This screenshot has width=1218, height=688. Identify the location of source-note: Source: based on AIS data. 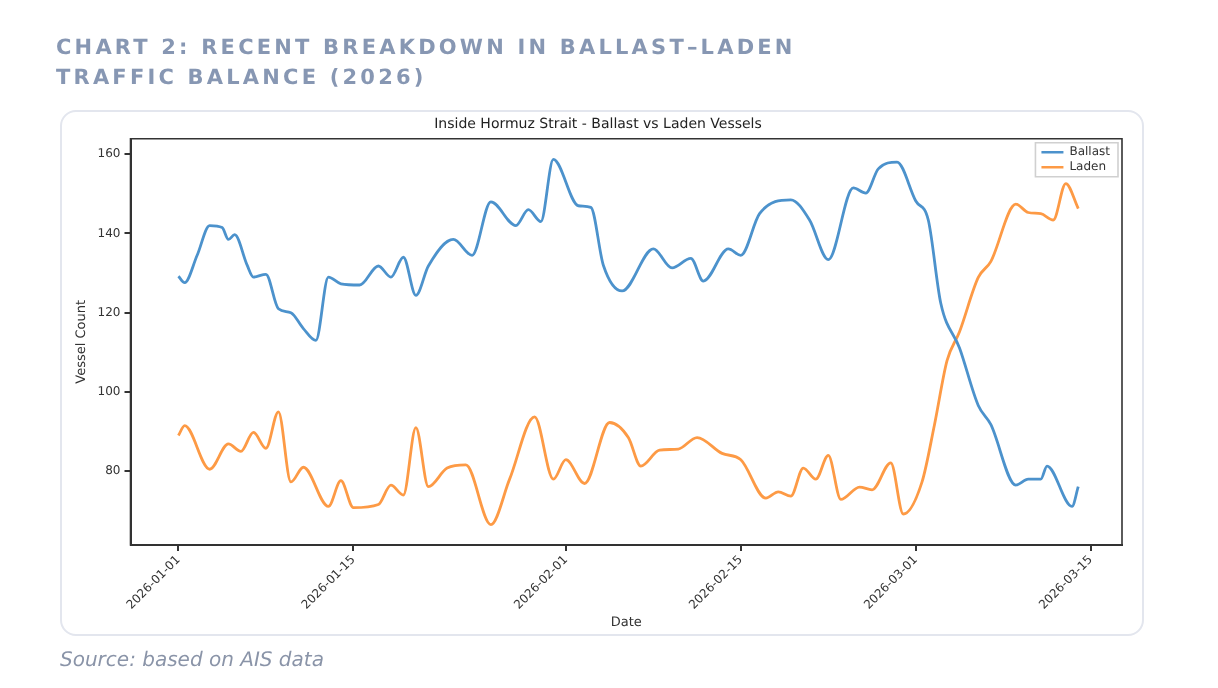
(192, 661).